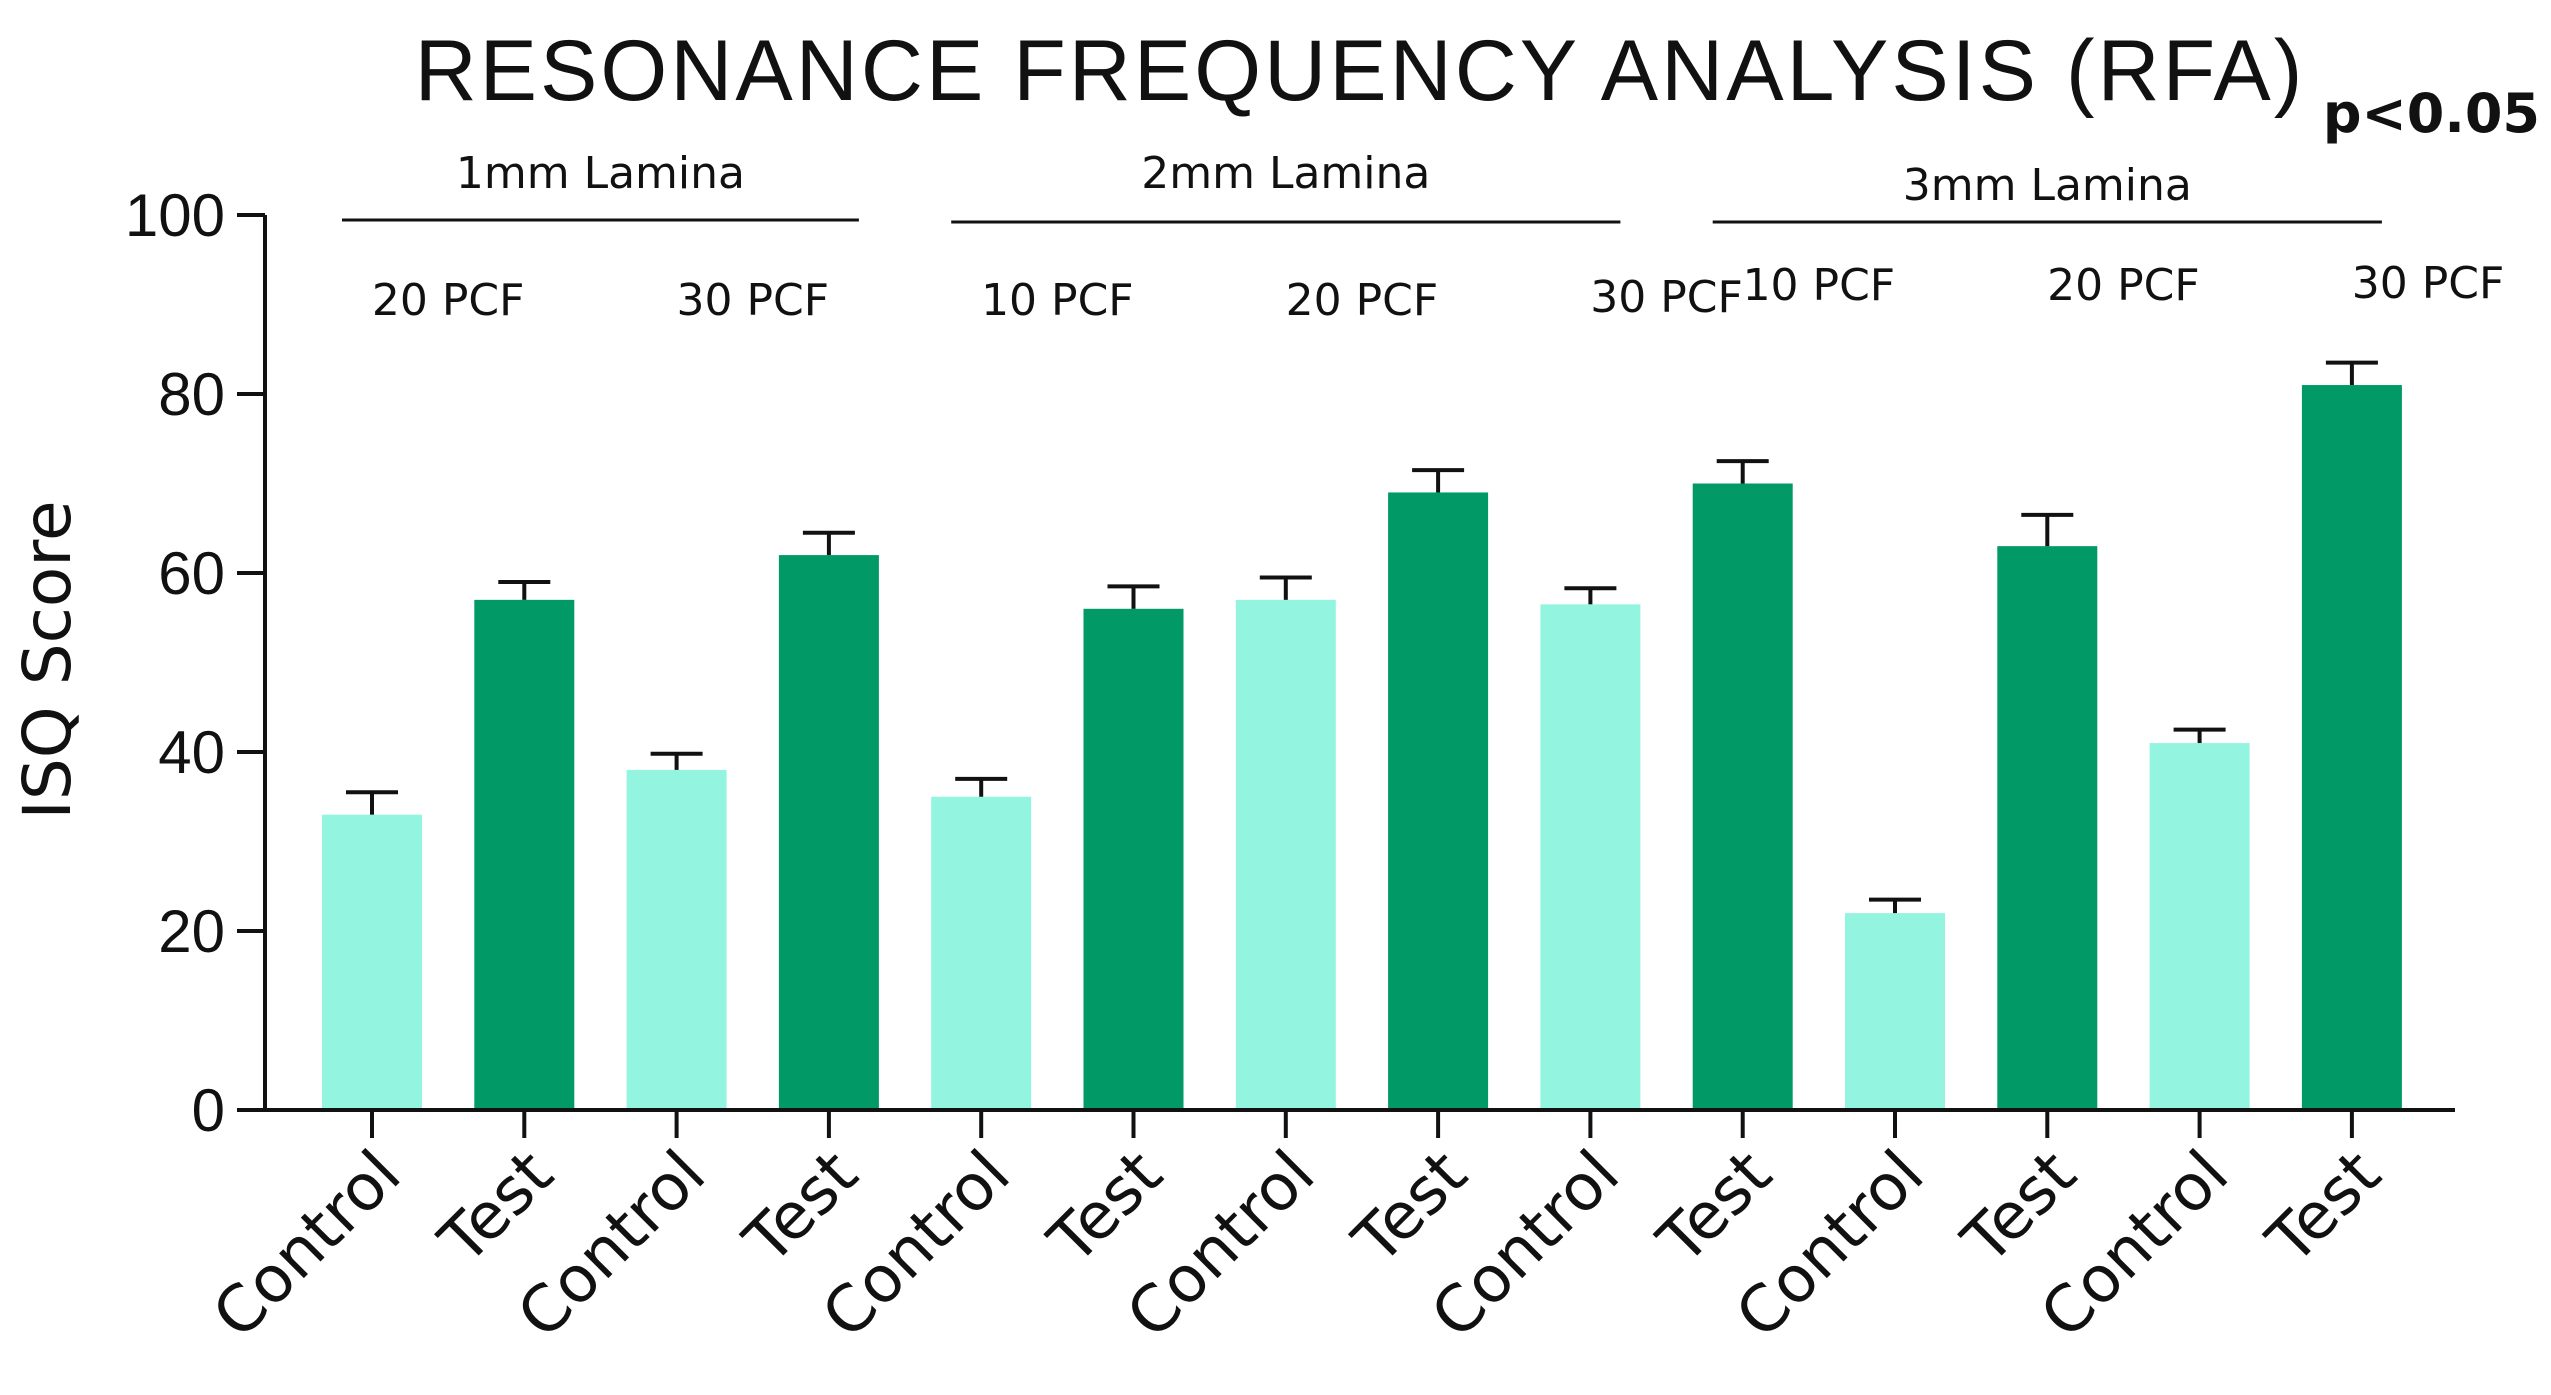 The image size is (2551, 1395). What do you see at coordinates (191, 931) in the screenshot?
I see `y-tick-label-20: 20` at bounding box center [191, 931].